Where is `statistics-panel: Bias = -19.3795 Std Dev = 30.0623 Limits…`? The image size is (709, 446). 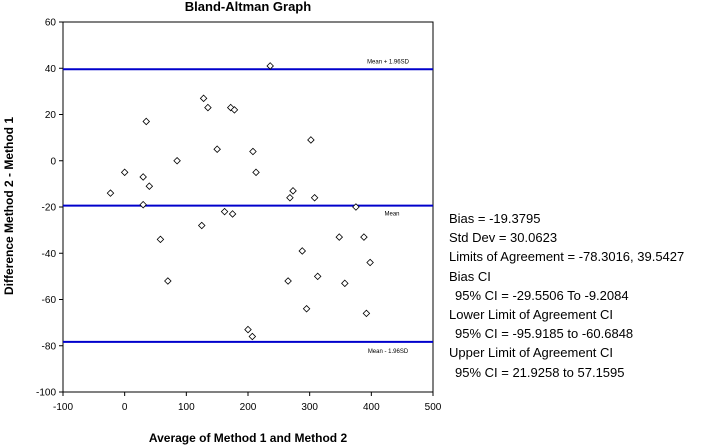
statistics-panel: Bias = -19.3795 Std Dev = 30.0623 Limits… is located at coordinates (566, 295).